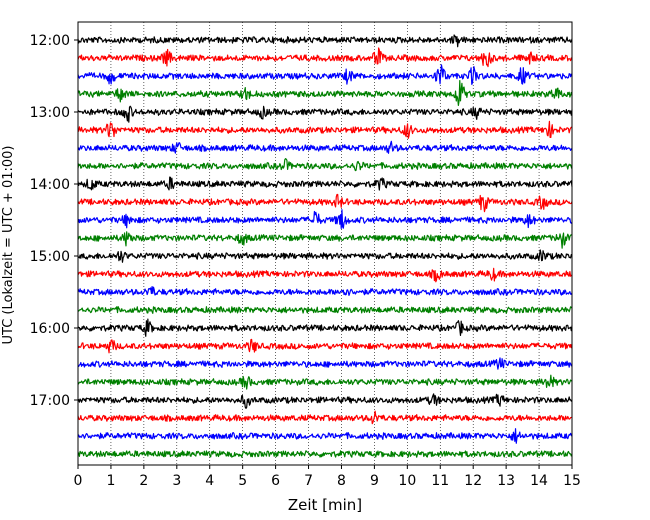  What do you see at coordinates (325, 505) in the screenshot?
I see `x-axis-label: Zeit [min]` at bounding box center [325, 505].